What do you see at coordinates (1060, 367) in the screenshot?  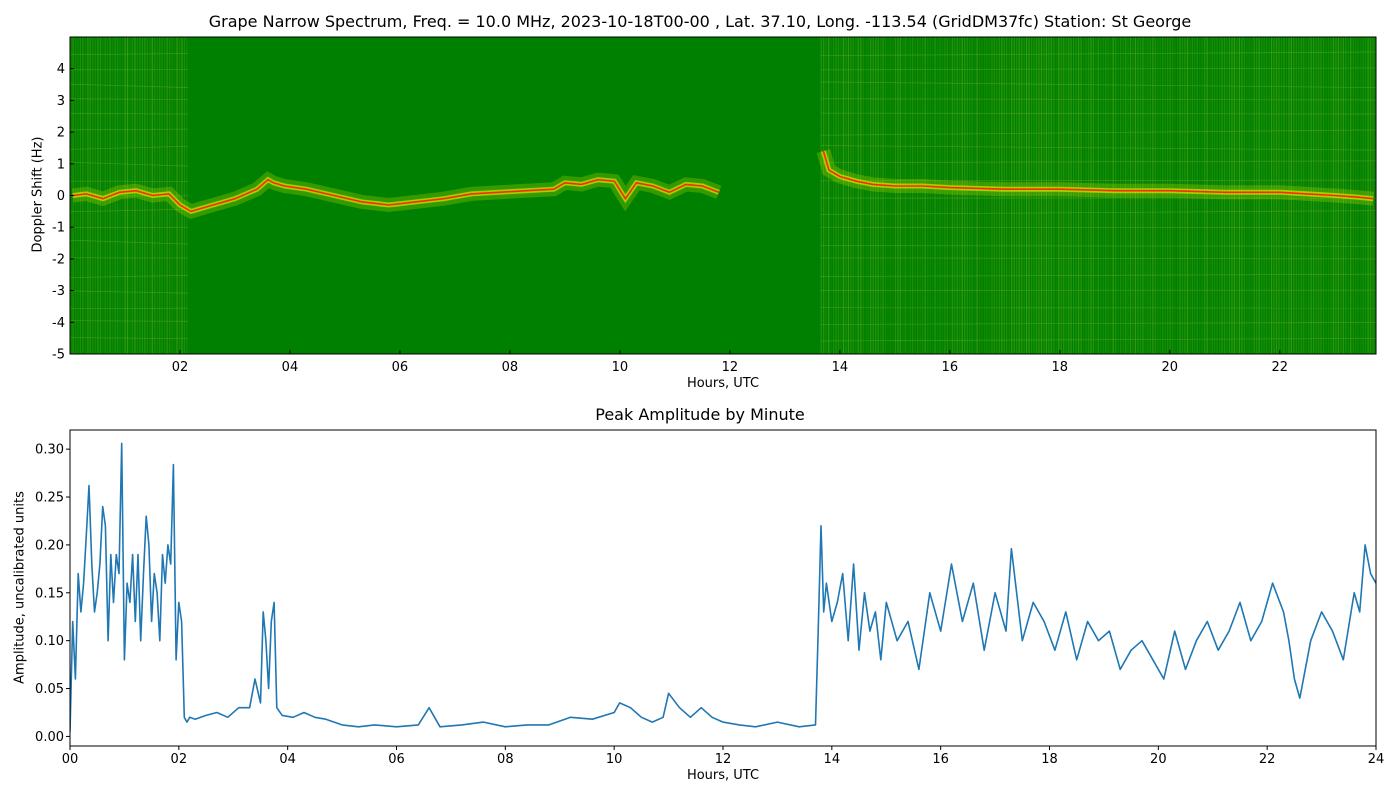 I see `spectrogram-x-tick-label: 18` at bounding box center [1060, 367].